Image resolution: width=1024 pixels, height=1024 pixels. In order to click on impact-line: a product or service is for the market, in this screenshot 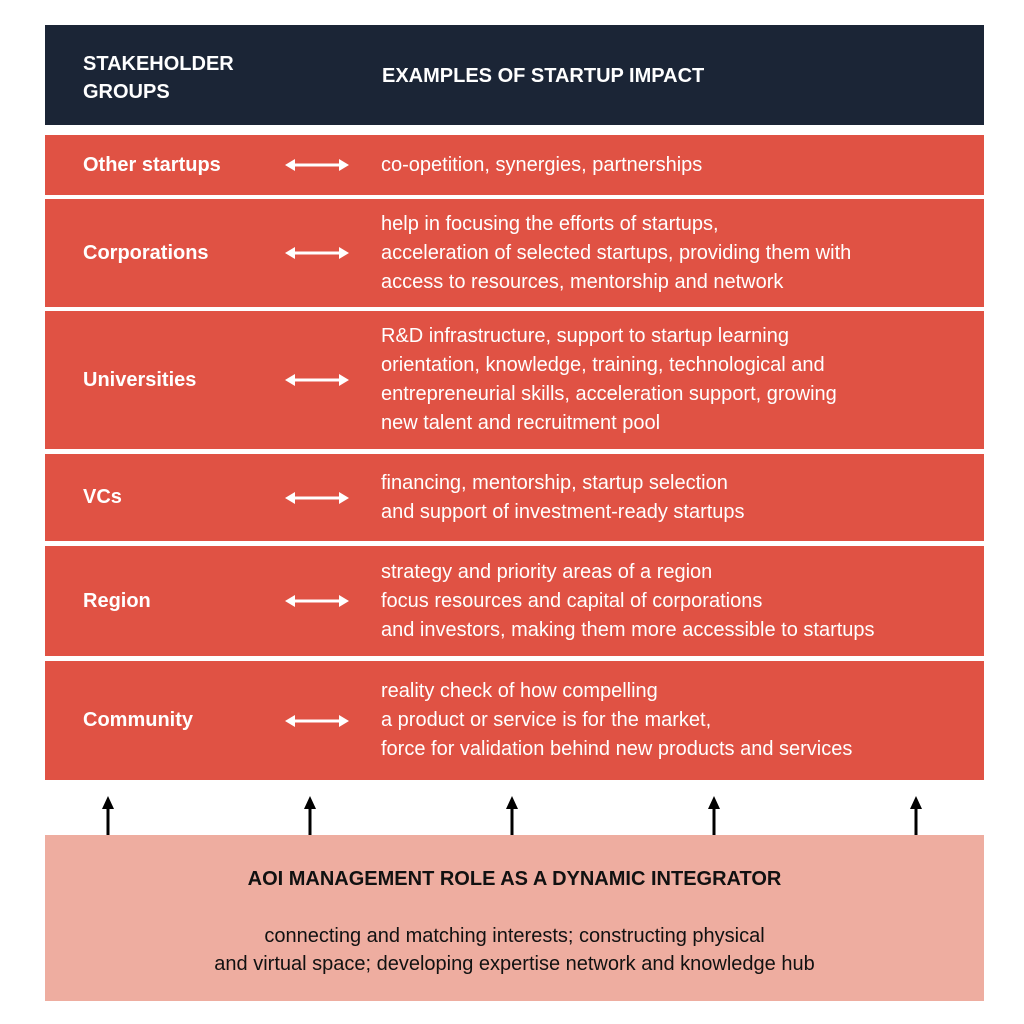, I will do `click(546, 720)`.